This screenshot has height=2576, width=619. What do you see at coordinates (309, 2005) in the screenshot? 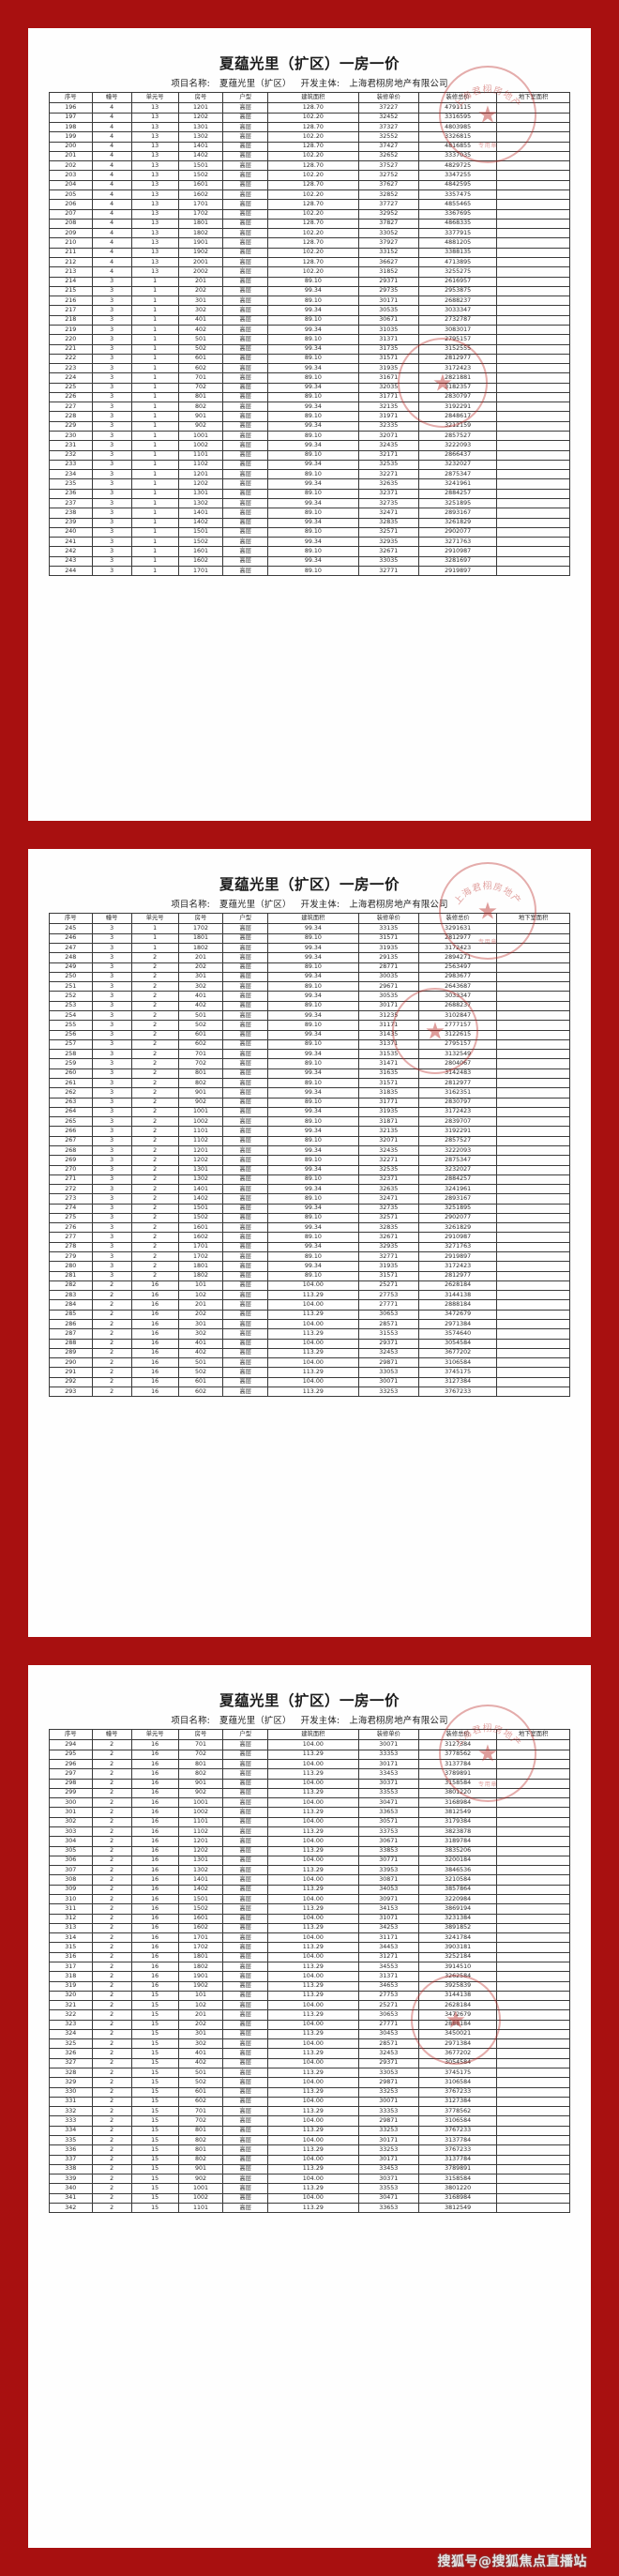
I see `table-row: 321 2 15 102 高层 104.00 25271 2628184` at bounding box center [309, 2005].